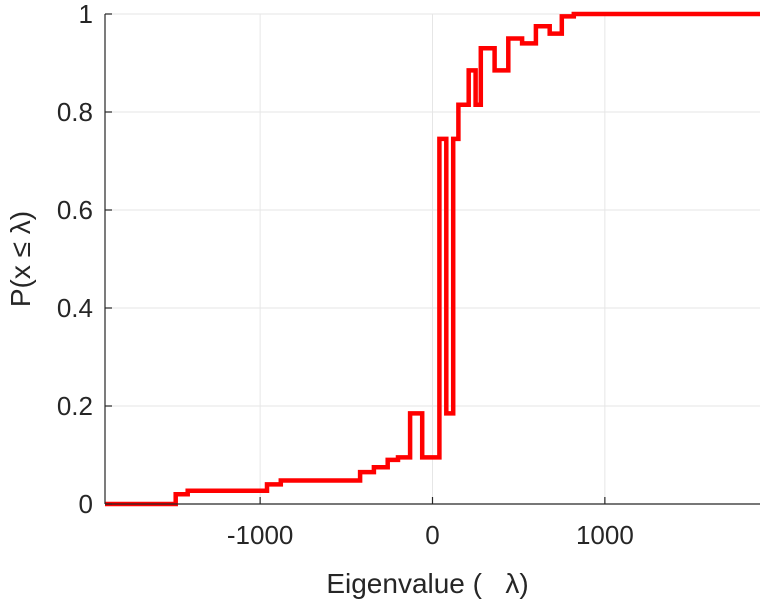  Describe the element at coordinates (75, 308) in the screenshot. I see `y-tick-label-2: 0.4` at that location.